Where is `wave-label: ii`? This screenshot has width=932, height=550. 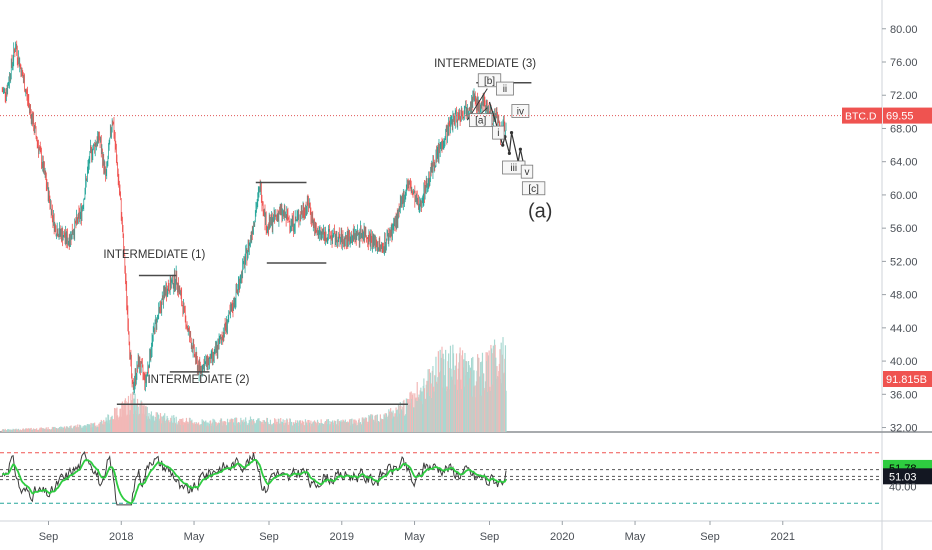 wave-label: ii is located at coordinates (505, 89).